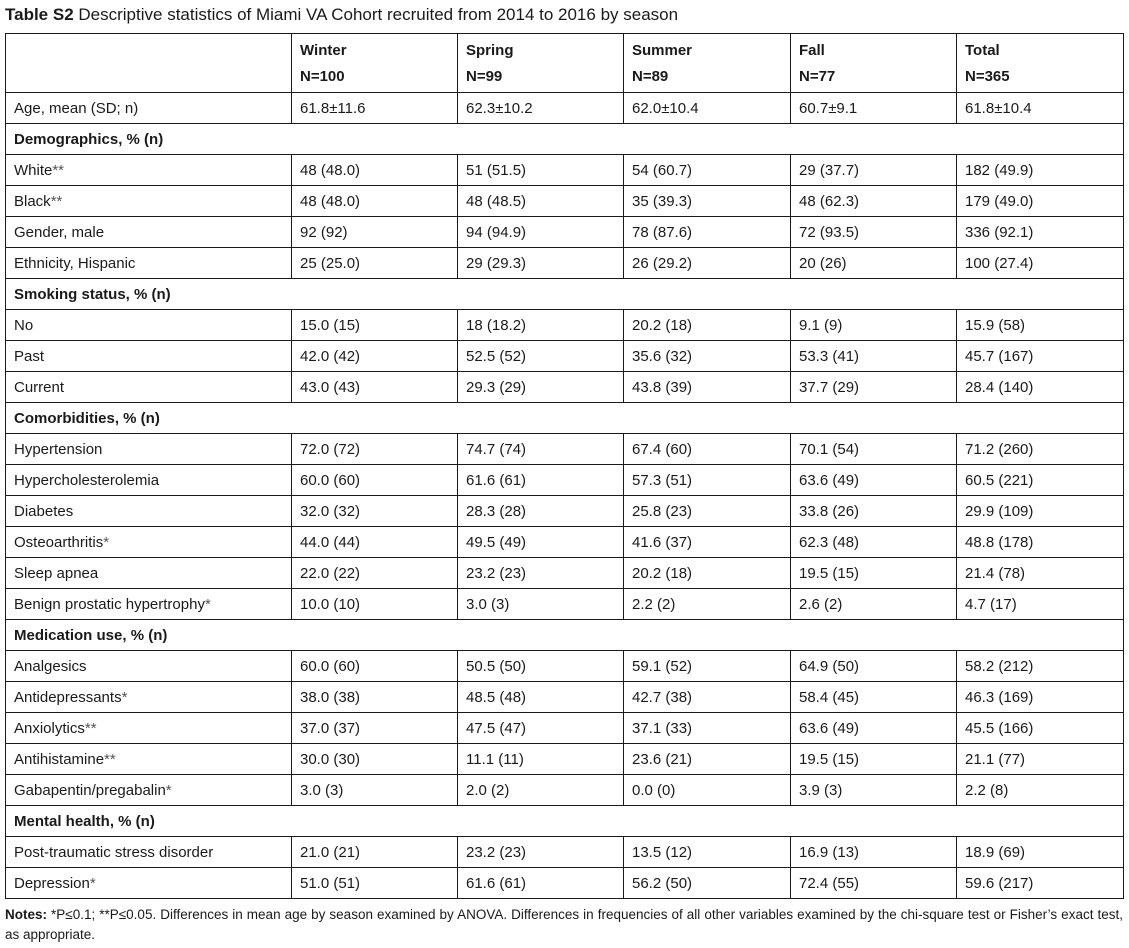  Describe the element at coordinates (540, 573) in the screenshot. I see `value-cell: 23.2 (23)` at that location.